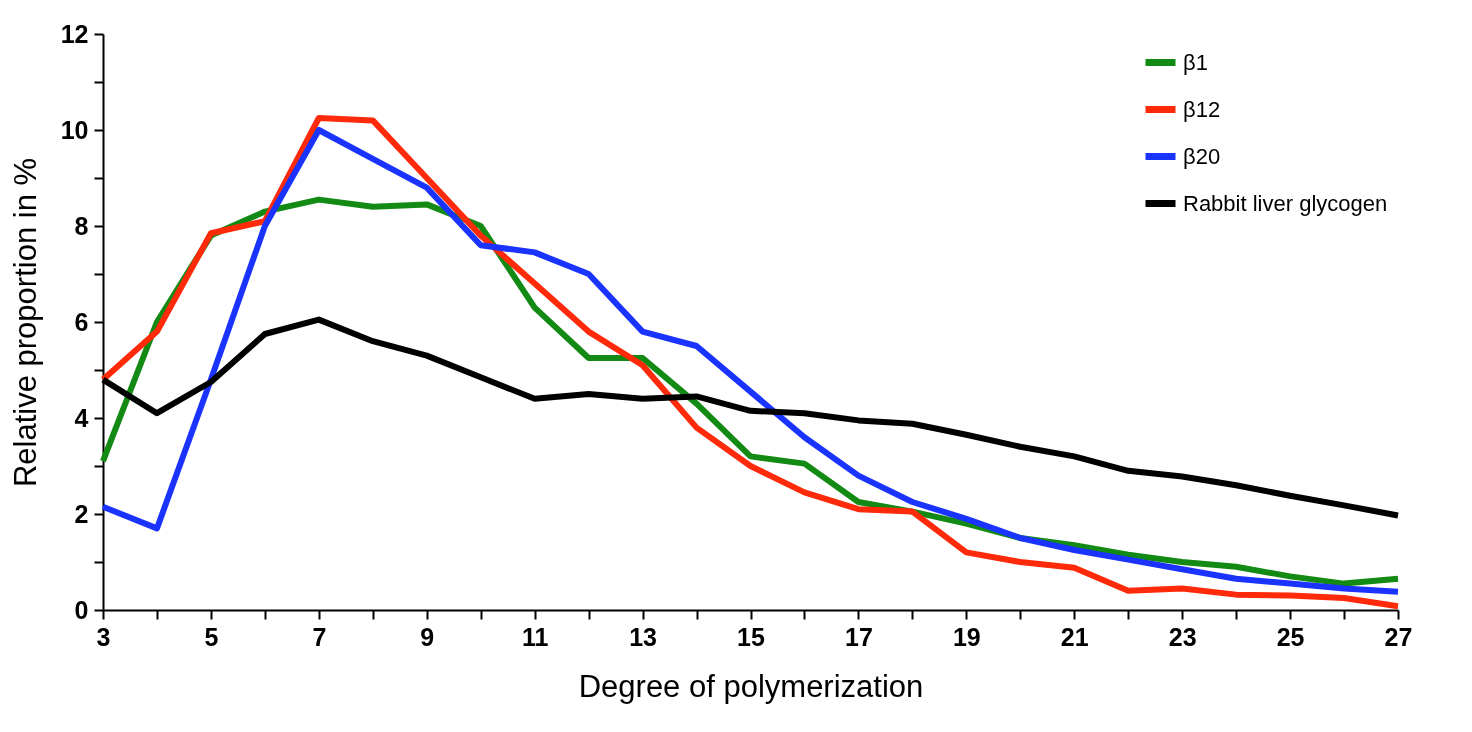 This screenshot has width=1472, height=732. Describe the element at coordinates (211, 636) in the screenshot. I see `x-tick-label: 5` at that location.